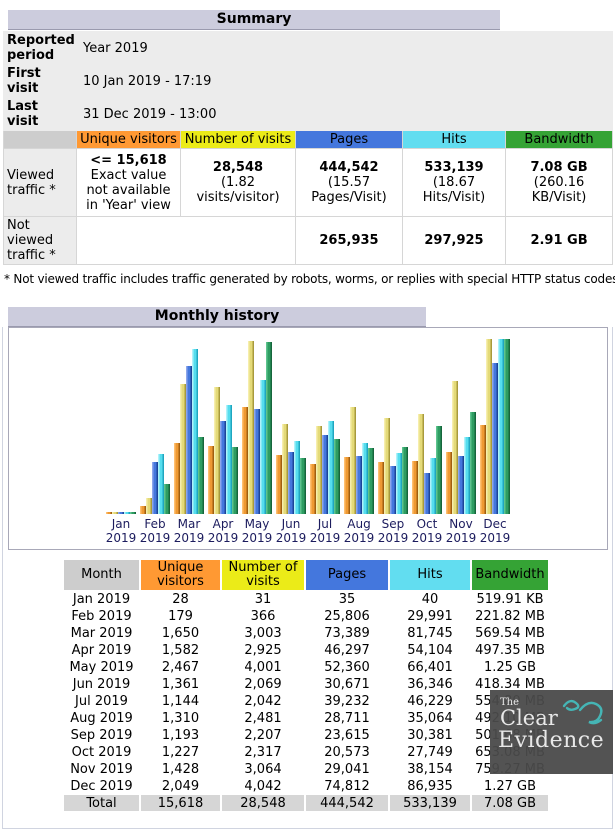 The height and width of the screenshot is (829, 615). I want to click on monthly-column-month: Month, so click(101, 575).